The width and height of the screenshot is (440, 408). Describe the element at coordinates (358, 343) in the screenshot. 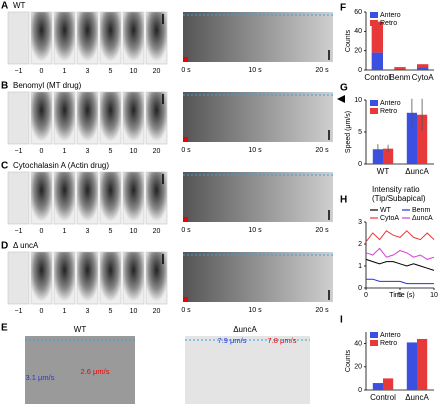

I see `y-tick-label: 40` at that location.